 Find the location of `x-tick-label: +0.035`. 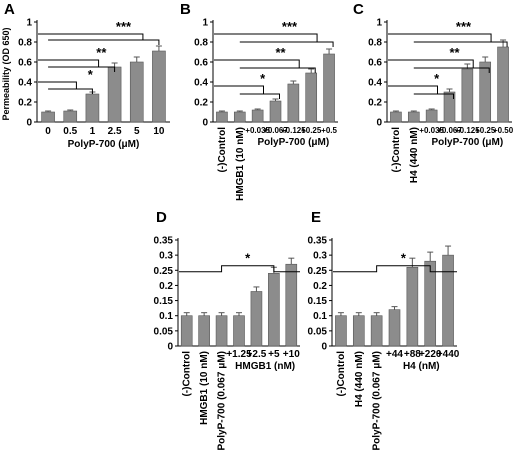

x-tick-label: +0.035 is located at coordinates (431, 130).